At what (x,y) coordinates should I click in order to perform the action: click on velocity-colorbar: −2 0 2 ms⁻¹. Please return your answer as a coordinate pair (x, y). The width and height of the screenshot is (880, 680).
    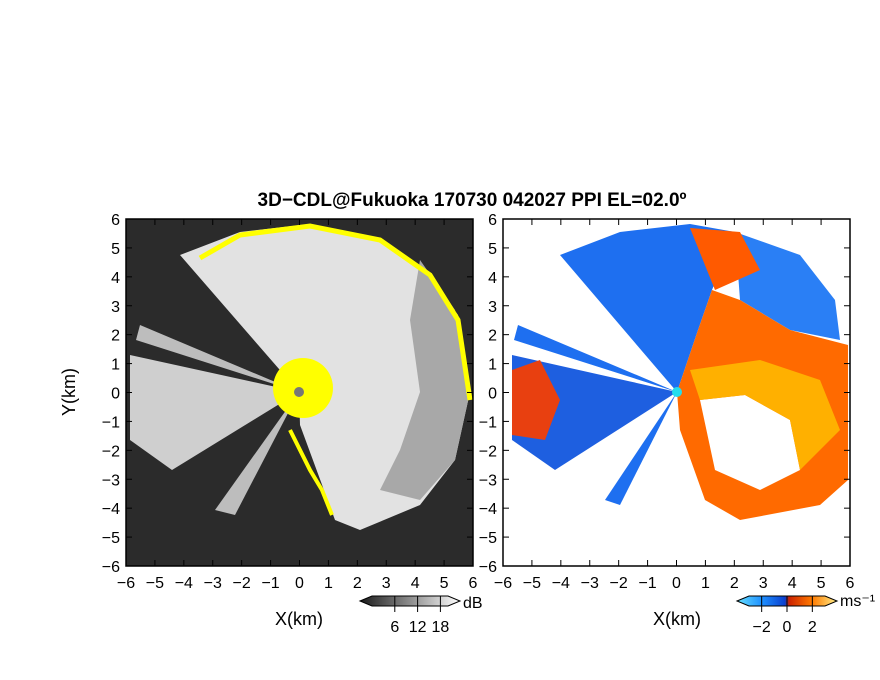
    Looking at the image, I should click on (805, 614).